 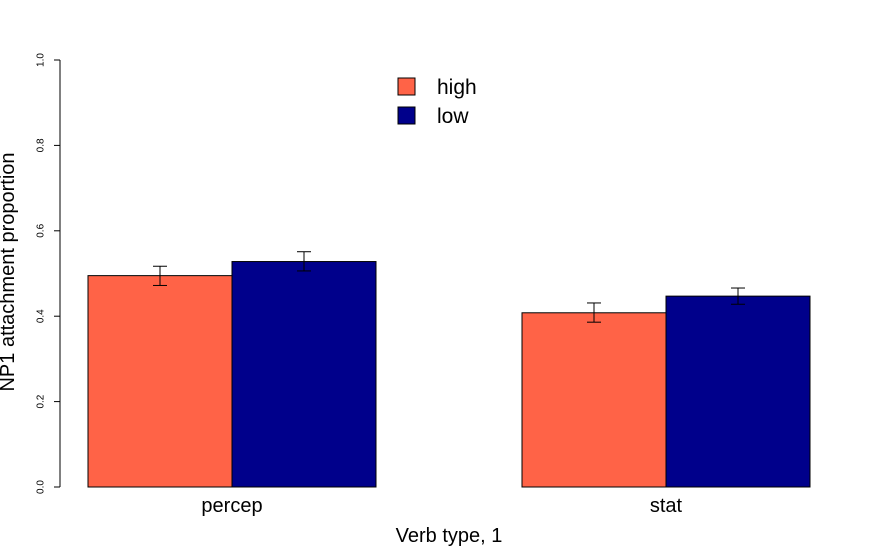 What do you see at coordinates (457, 87) in the screenshot?
I see `legend-label-high: high` at bounding box center [457, 87].